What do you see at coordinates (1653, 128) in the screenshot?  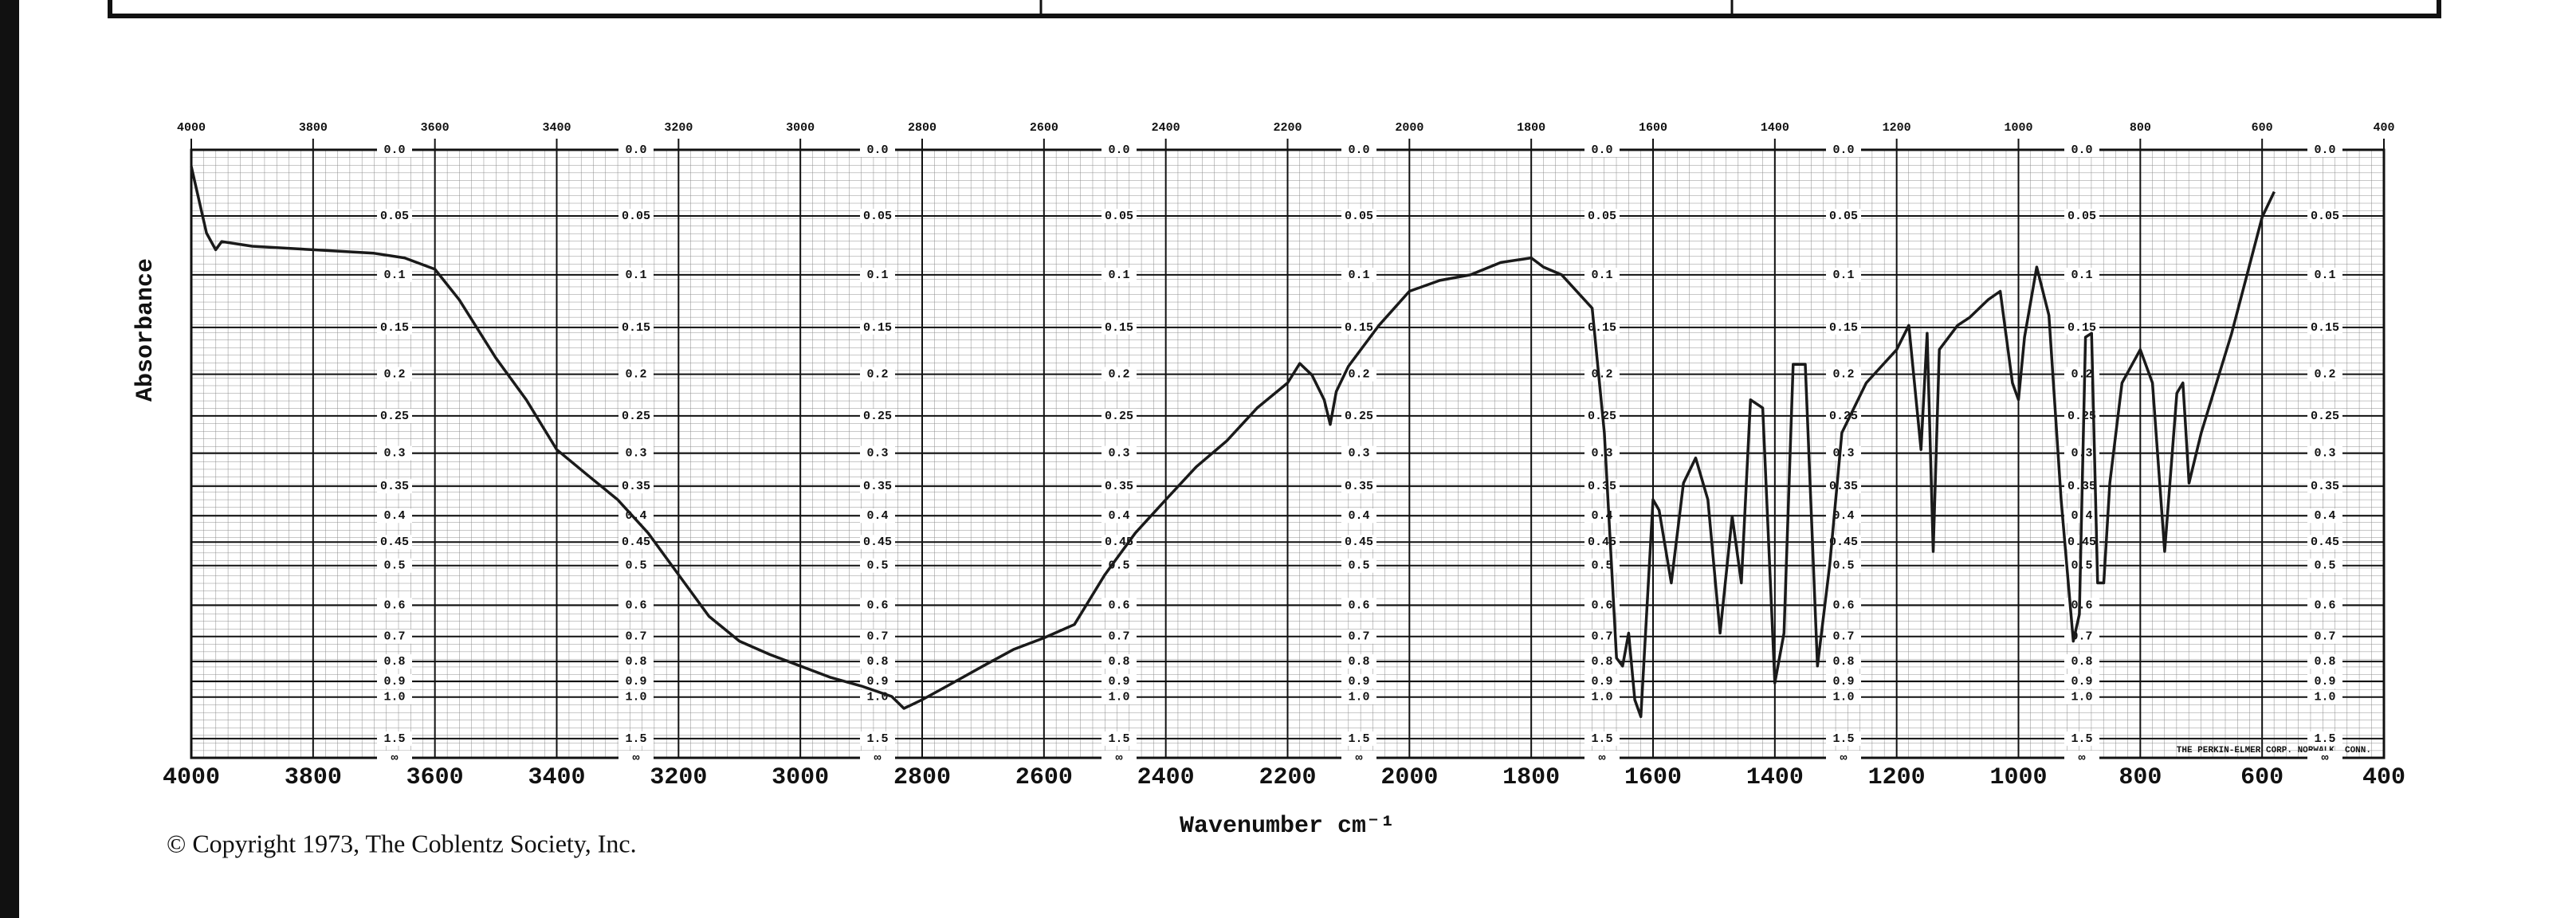 I see `top-x-tick-label: 1600` at bounding box center [1653, 128].